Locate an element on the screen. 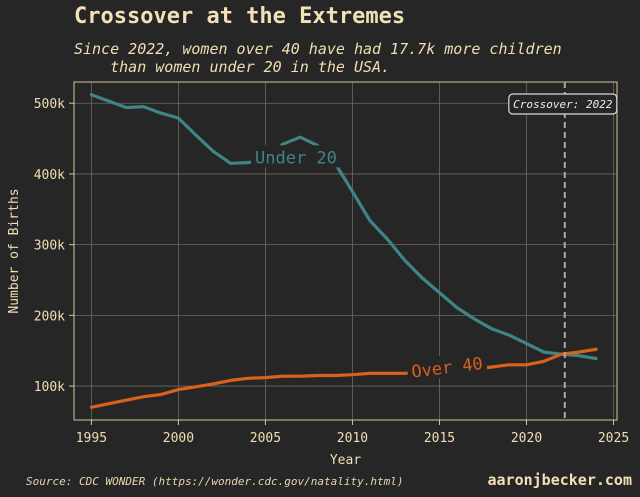  crossover-label: Crossover: 2022 is located at coordinates (563, 104).